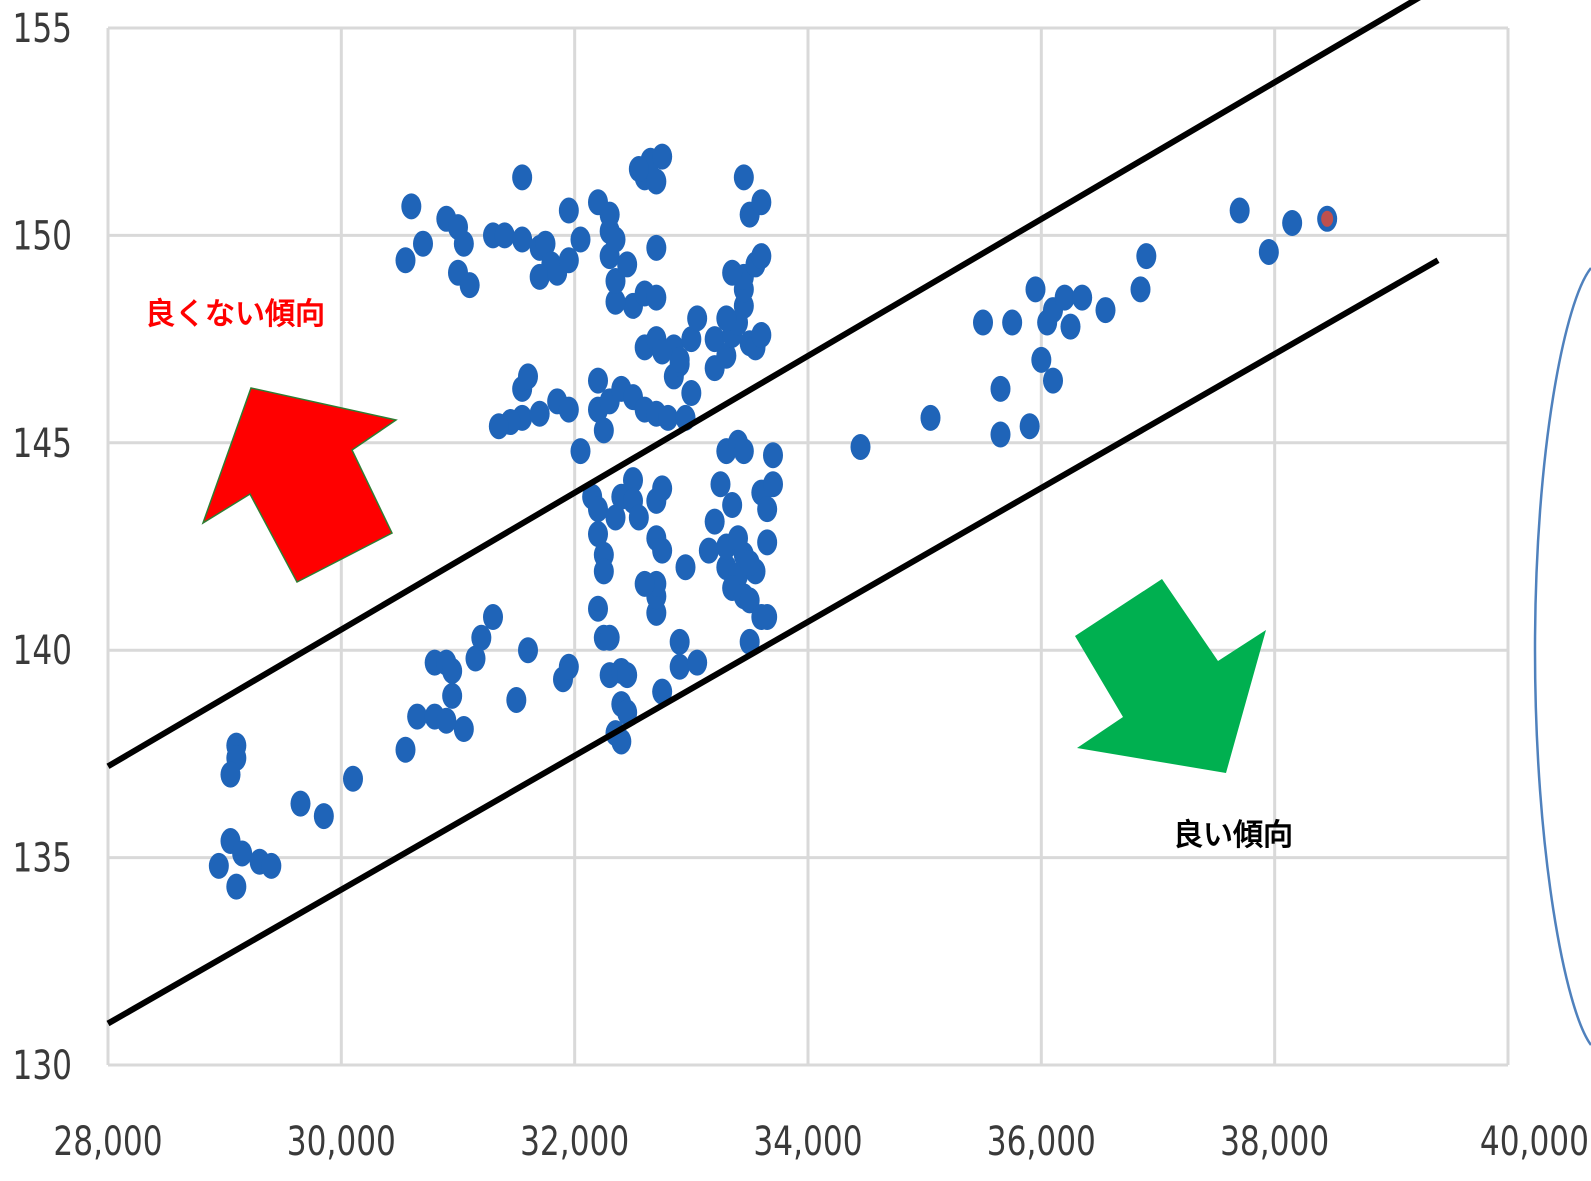 The image size is (1591, 1181). Describe the element at coordinates (42, 1066) in the screenshot. I see `y-tick-label: 130` at that location.